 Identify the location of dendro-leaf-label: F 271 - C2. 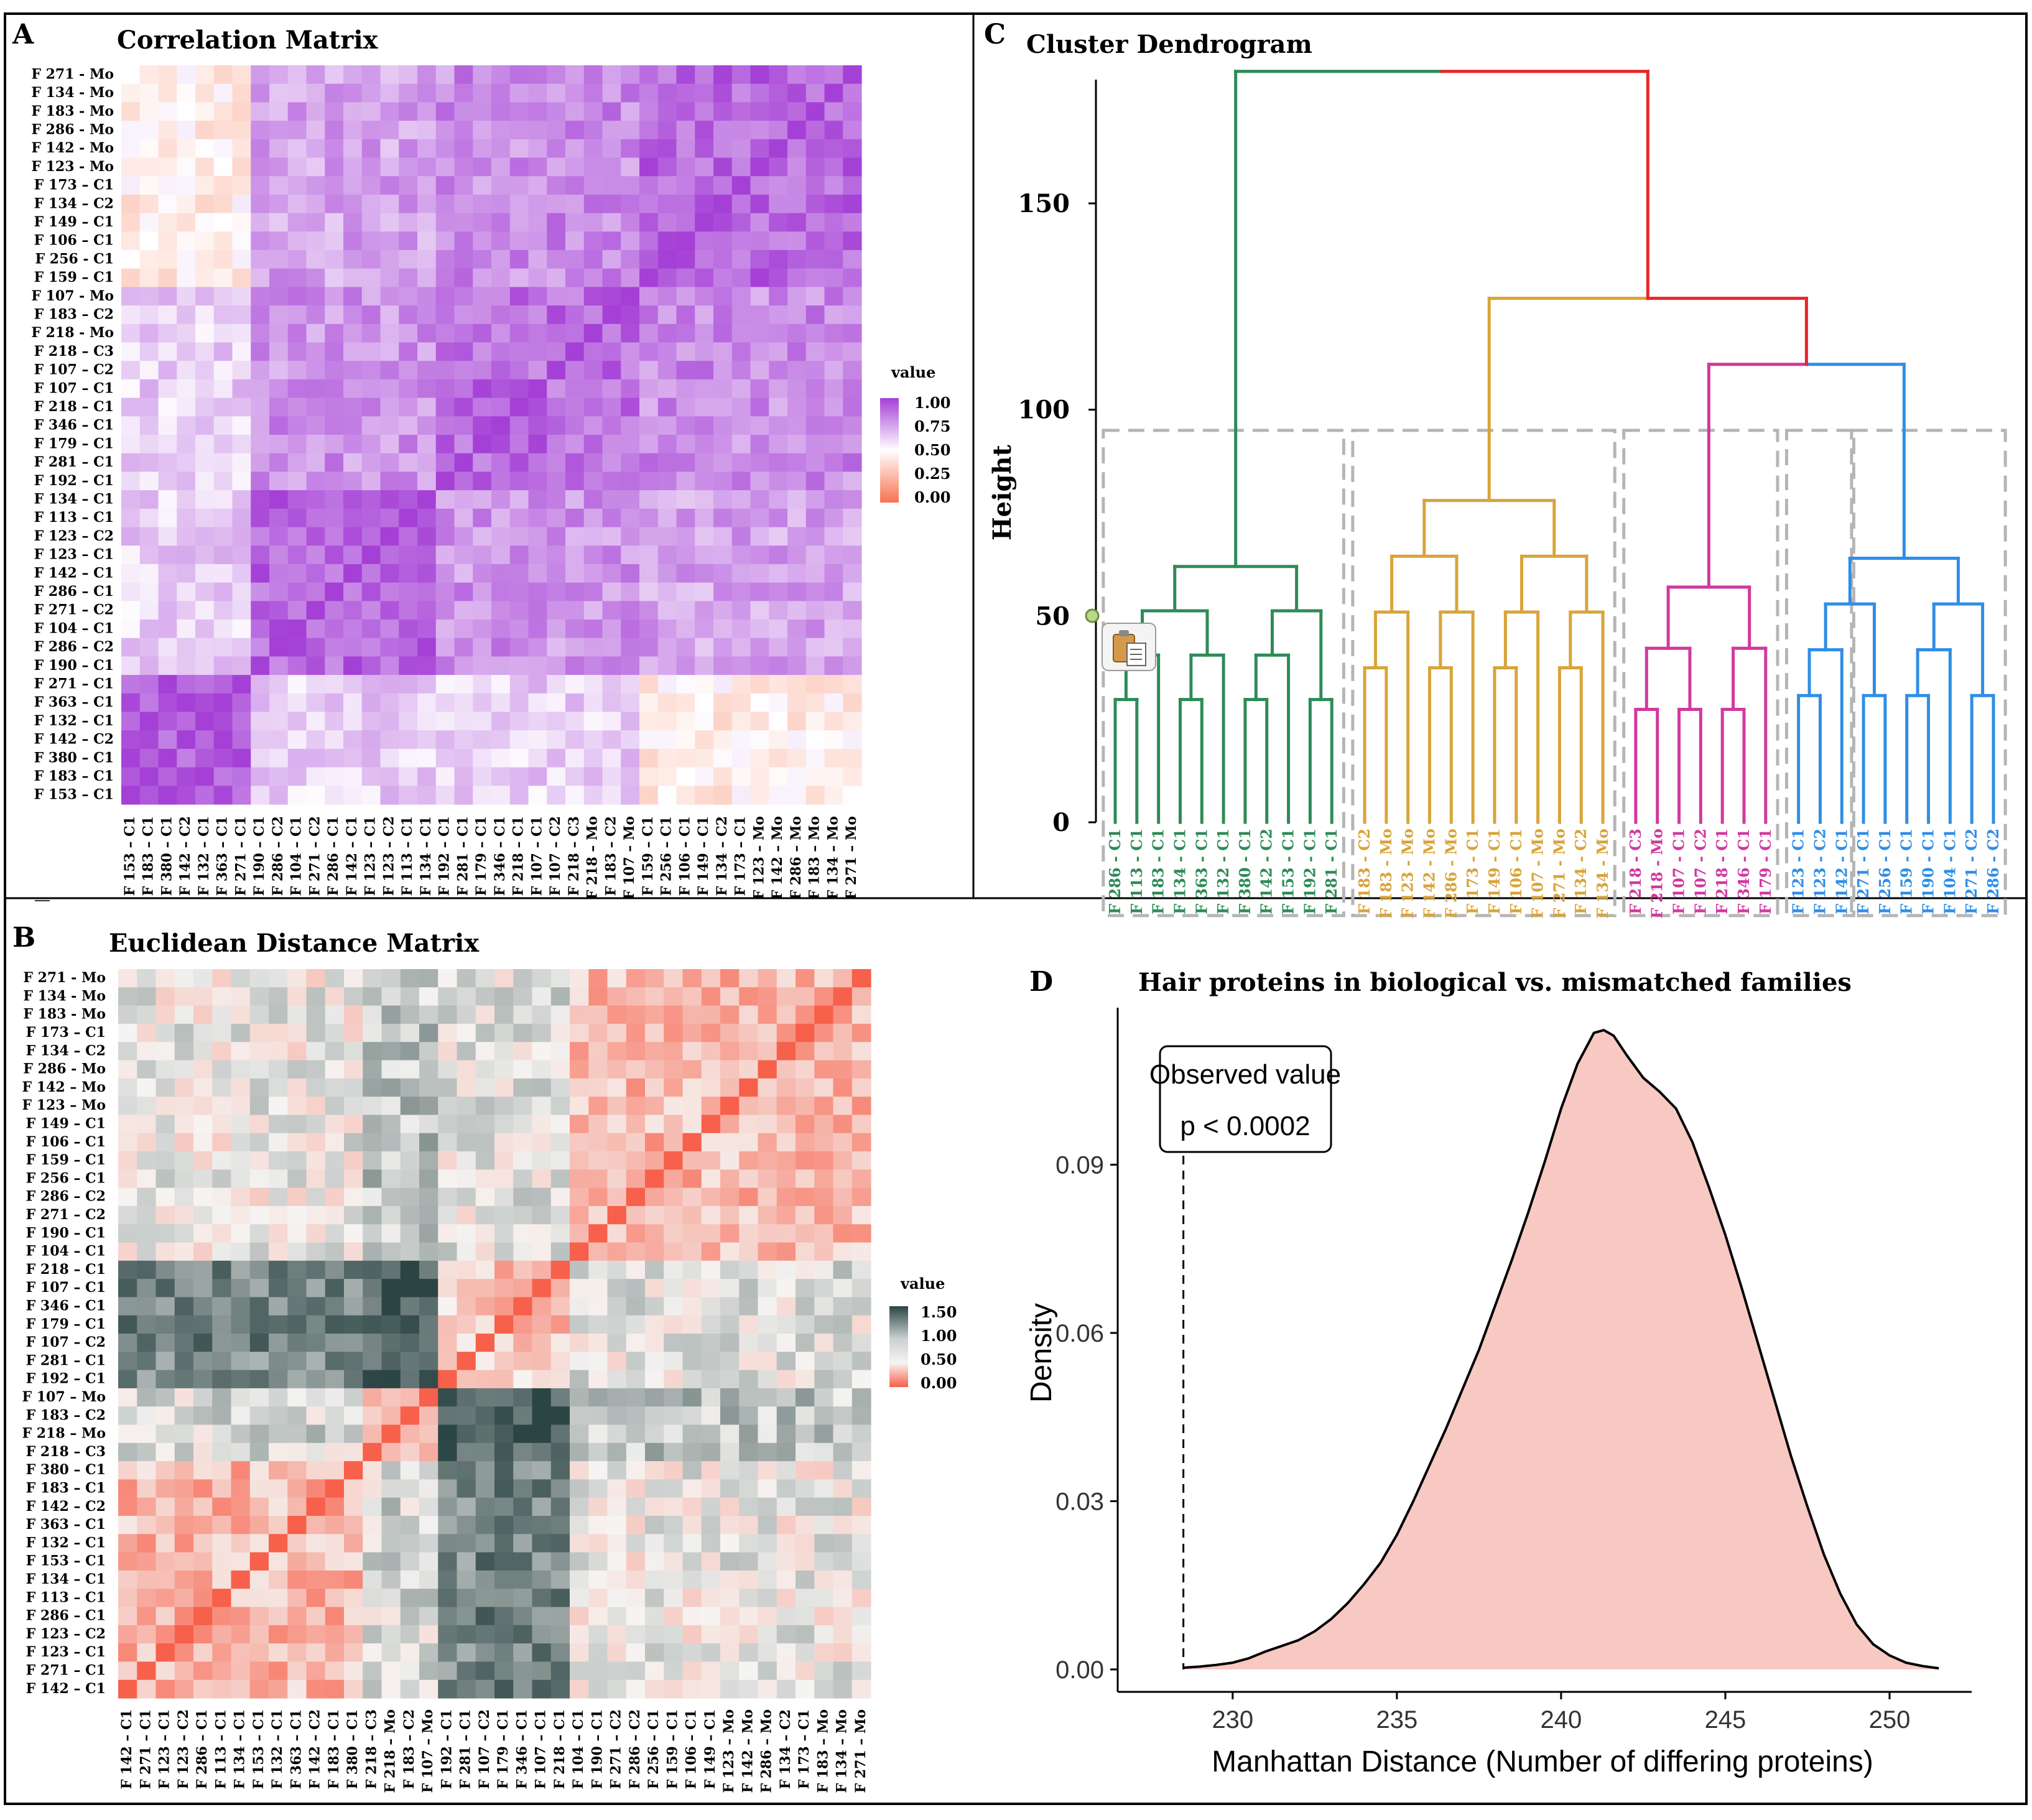
(1971, 872).